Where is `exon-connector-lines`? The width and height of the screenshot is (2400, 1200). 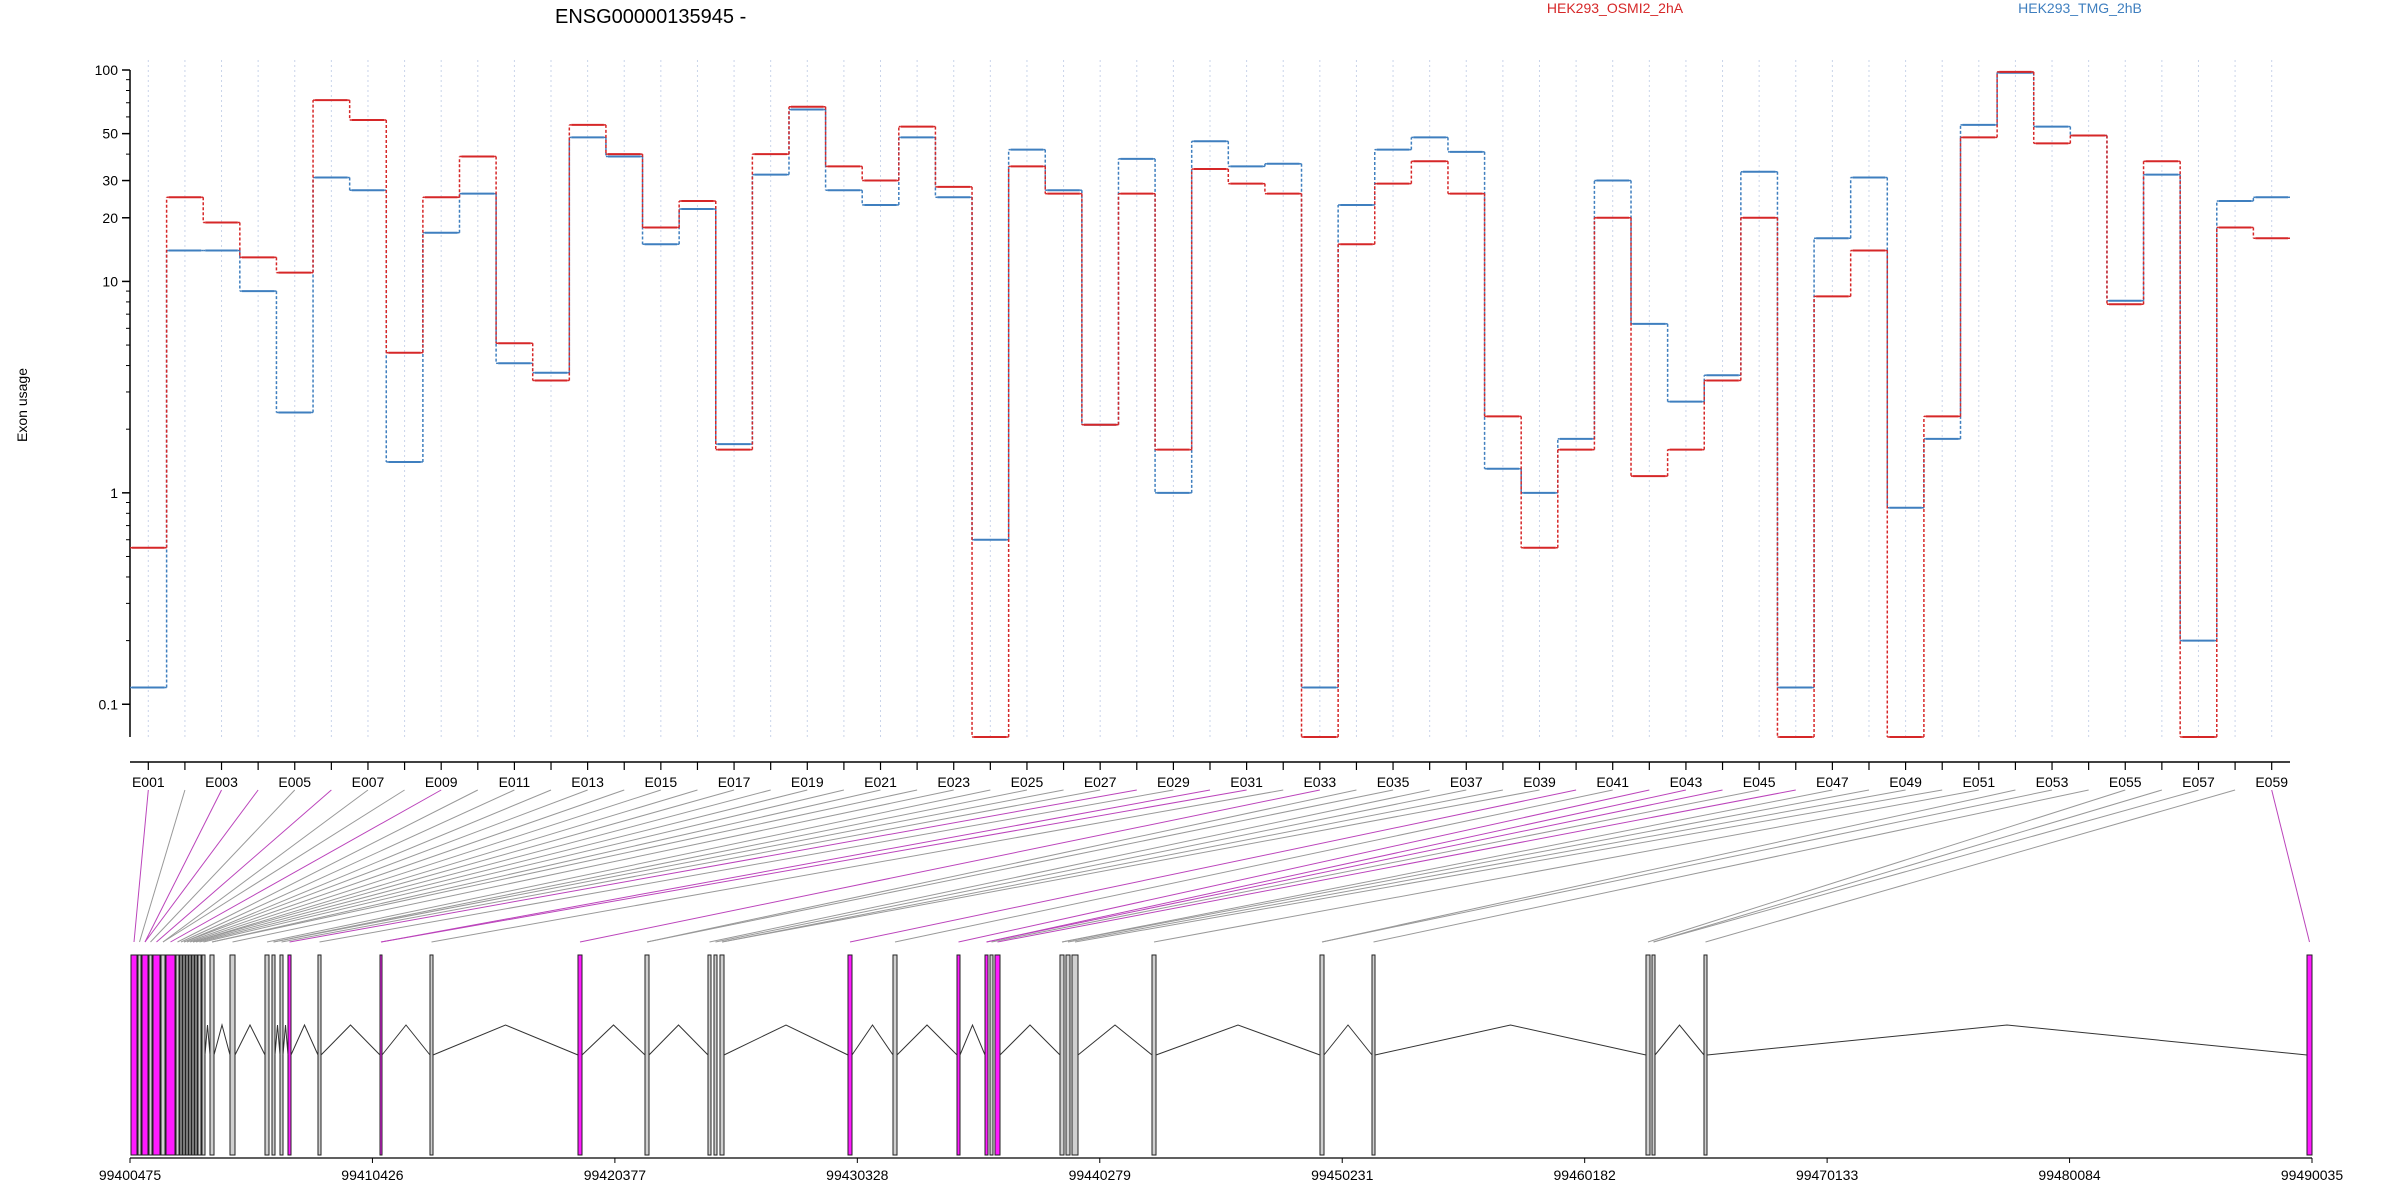 exon-connector-lines is located at coordinates (1221, 866).